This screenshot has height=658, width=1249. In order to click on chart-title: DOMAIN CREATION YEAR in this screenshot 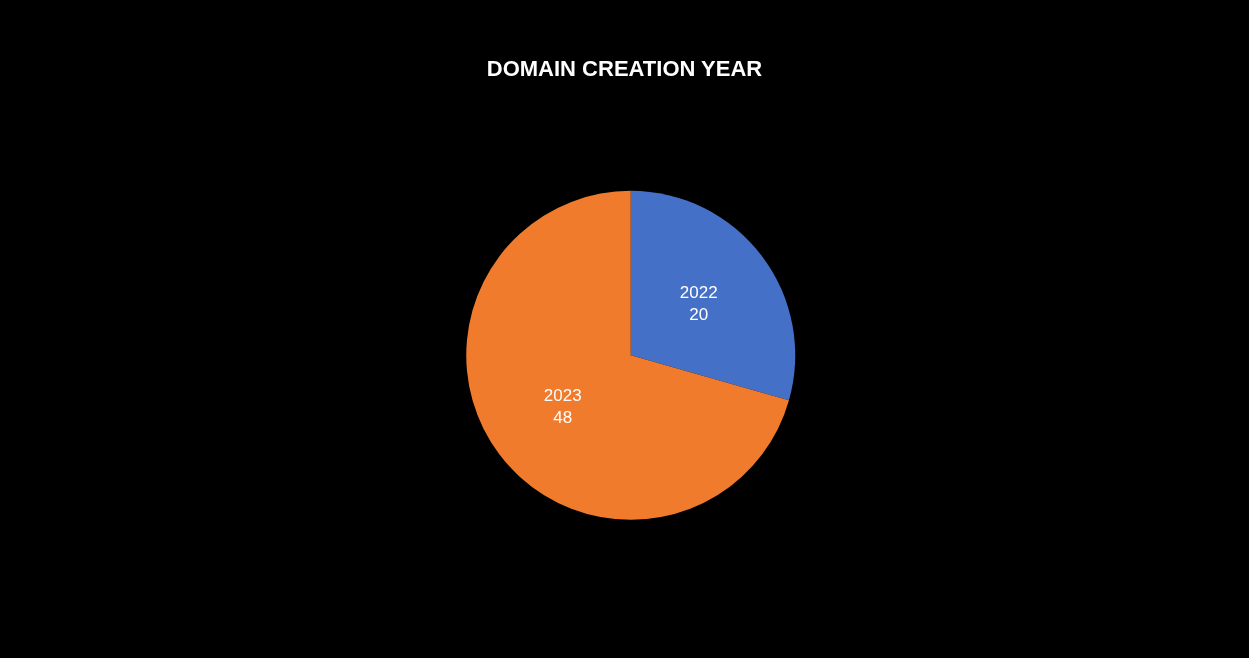, I will do `click(624, 68)`.